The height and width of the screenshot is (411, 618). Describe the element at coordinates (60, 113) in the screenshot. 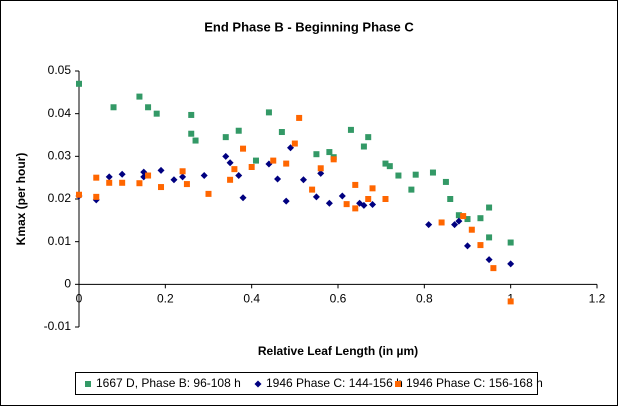

I see `y-tick-label: 0.04` at that location.